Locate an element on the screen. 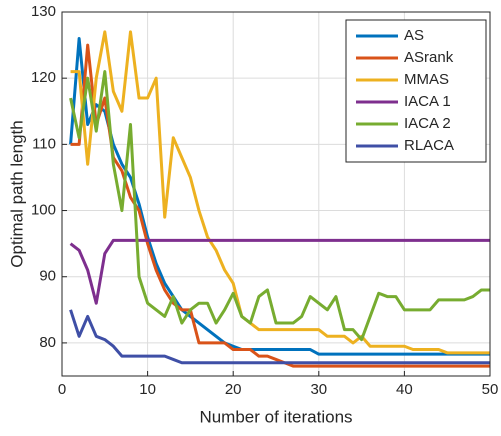 The width and height of the screenshot is (501, 436). legend-label: RLACA is located at coordinates (429, 145).